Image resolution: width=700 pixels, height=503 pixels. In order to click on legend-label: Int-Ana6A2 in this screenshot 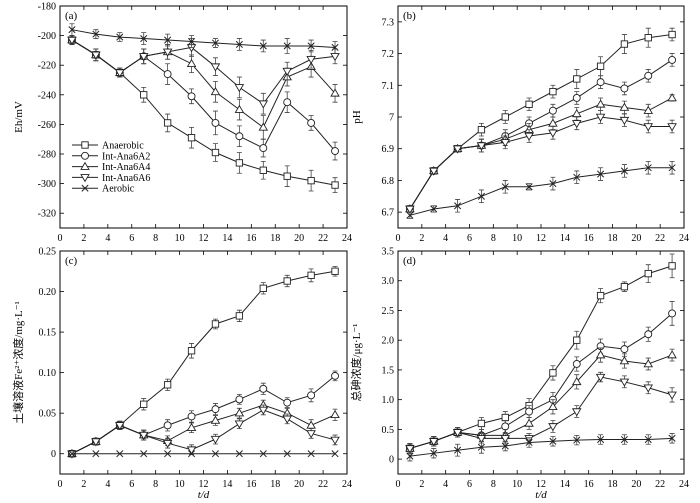, I will do `click(126, 156)`.